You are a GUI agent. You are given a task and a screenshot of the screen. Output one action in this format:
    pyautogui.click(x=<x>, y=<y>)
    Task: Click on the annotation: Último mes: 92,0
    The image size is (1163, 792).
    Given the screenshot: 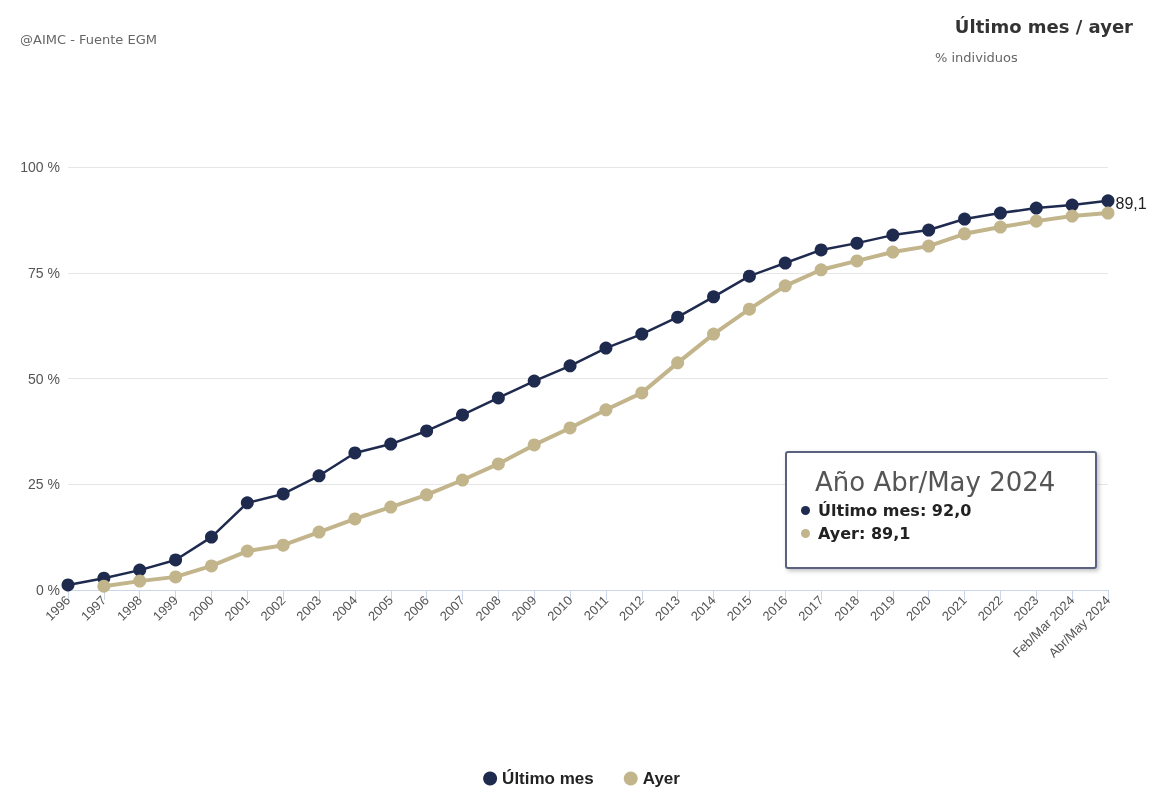 What is the action you would take?
    pyautogui.click(x=895, y=510)
    